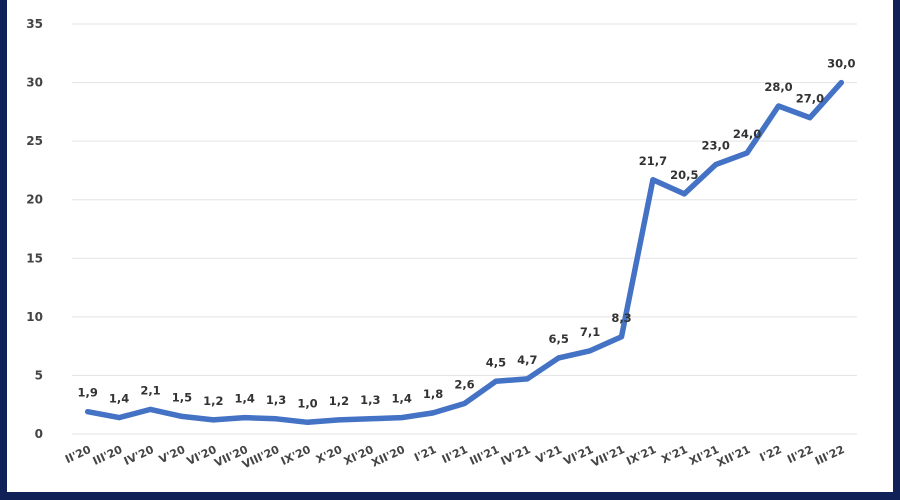 The width and height of the screenshot is (900, 500). Describe the element at coordinates (527, 360) in the screenshot. I see `data-label: 4,7` at that location.